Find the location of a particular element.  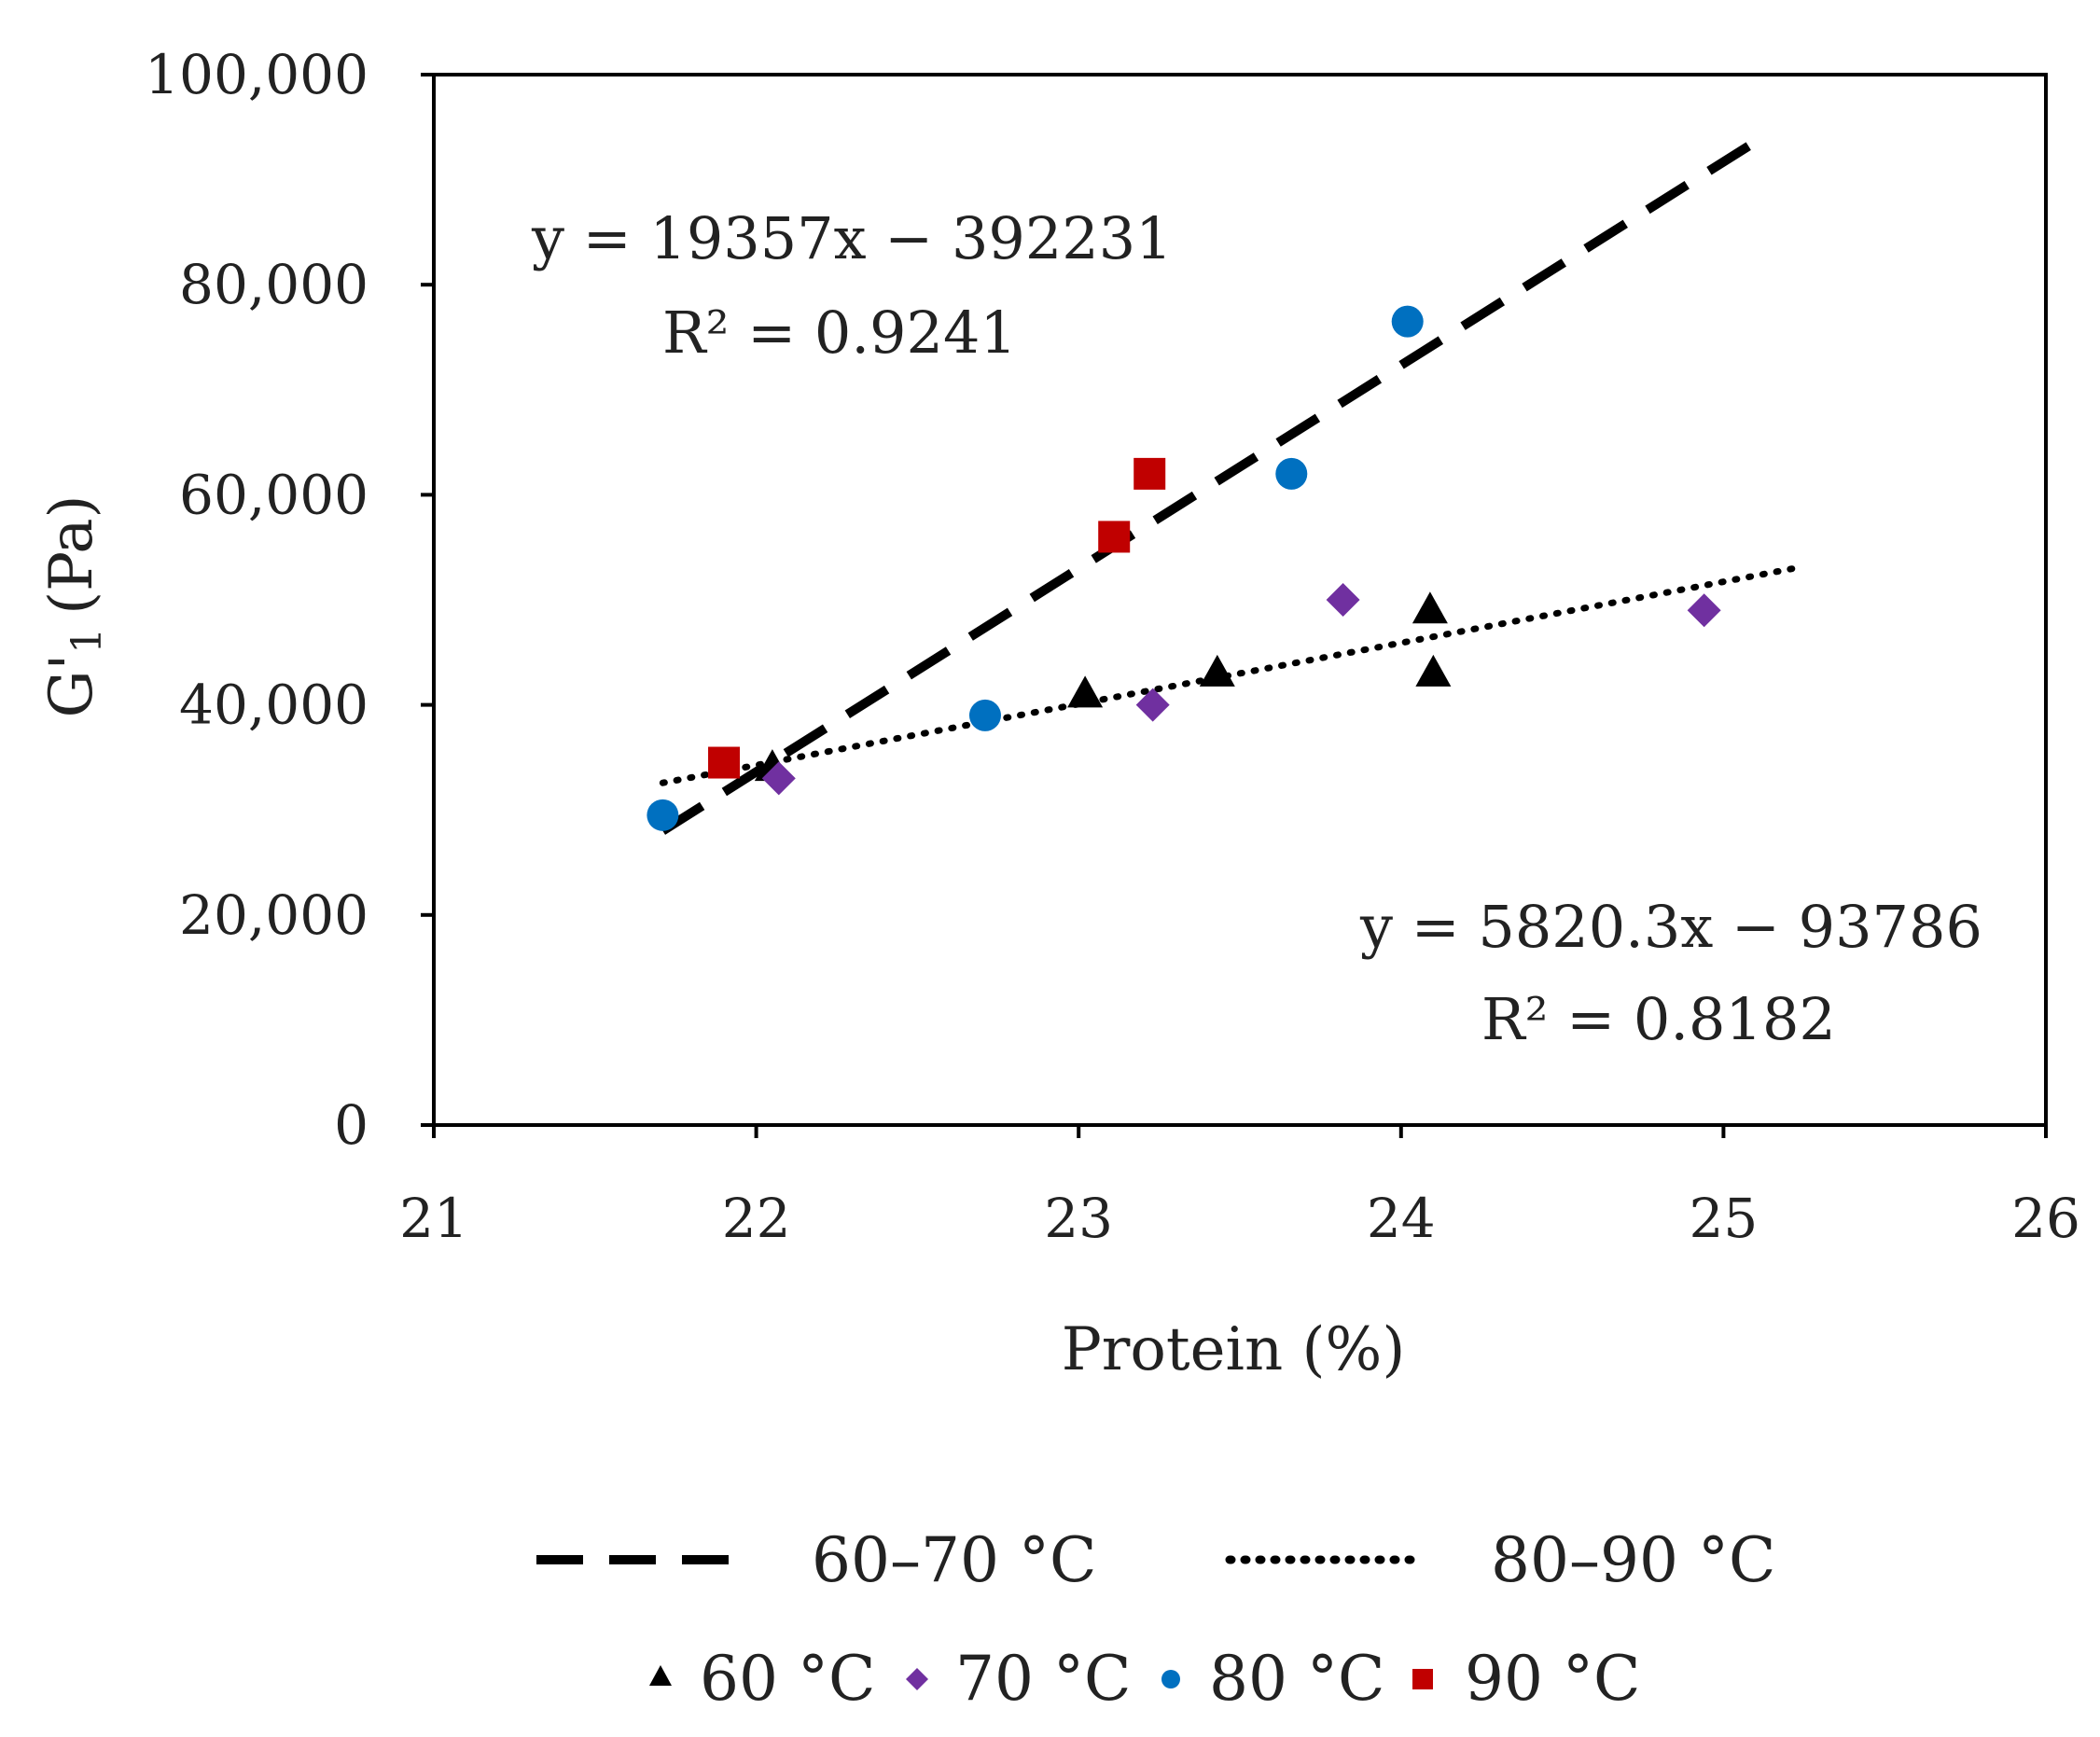

legend-label-60: 60 °C is located at coordinates (787, 1679).